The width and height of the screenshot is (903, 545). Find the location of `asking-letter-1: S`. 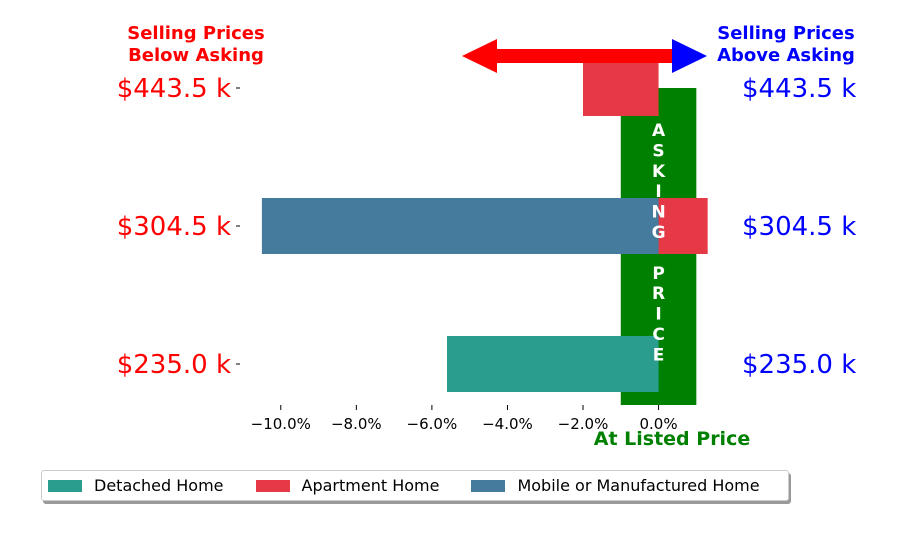

asking-letter-1: S is located at coordinates (658, 151).